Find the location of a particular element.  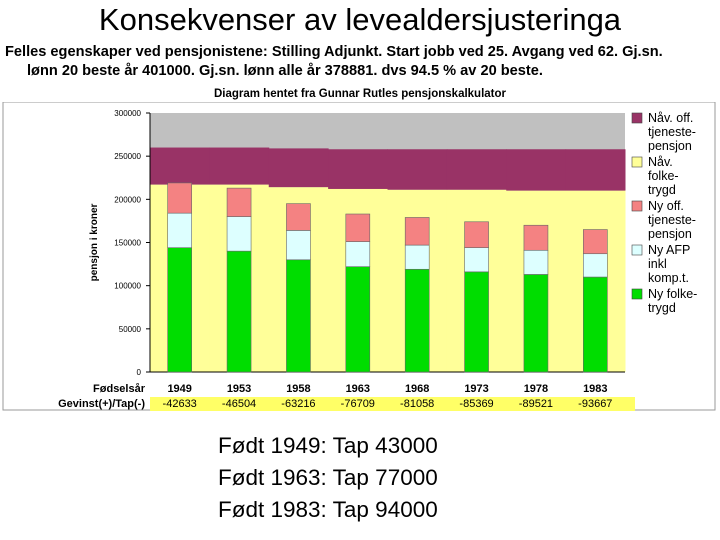

band-nav-tjenestepensjon-1949 is located at coordinates (180, 166).